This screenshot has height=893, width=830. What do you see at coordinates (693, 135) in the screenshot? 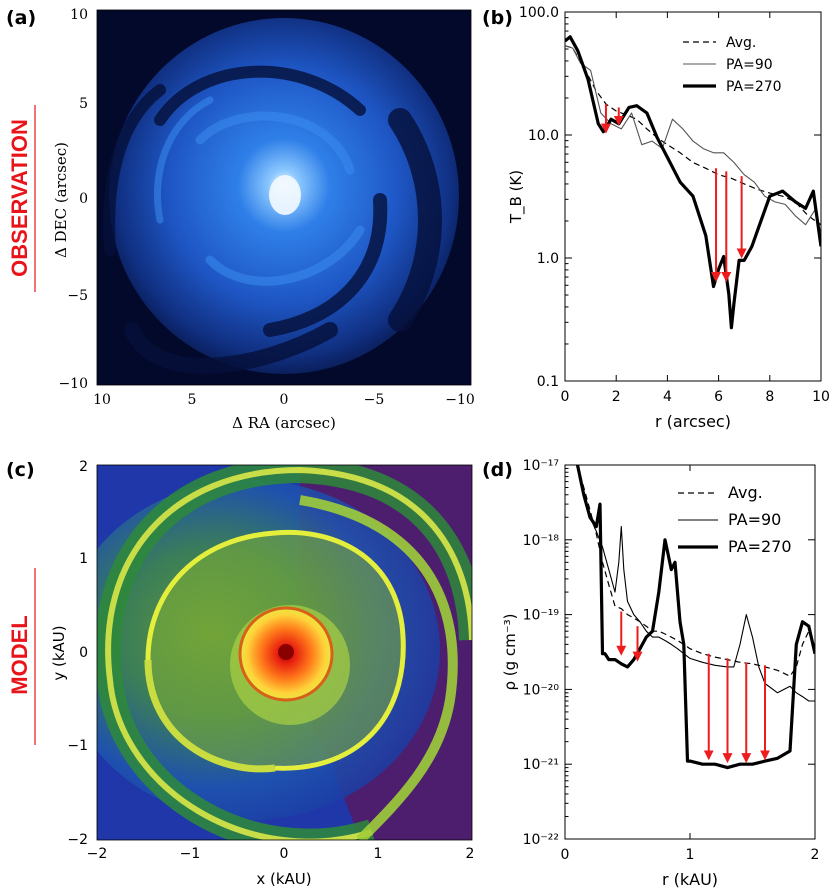
I see `b-series-avg-line` at bounding box center [693, 135].